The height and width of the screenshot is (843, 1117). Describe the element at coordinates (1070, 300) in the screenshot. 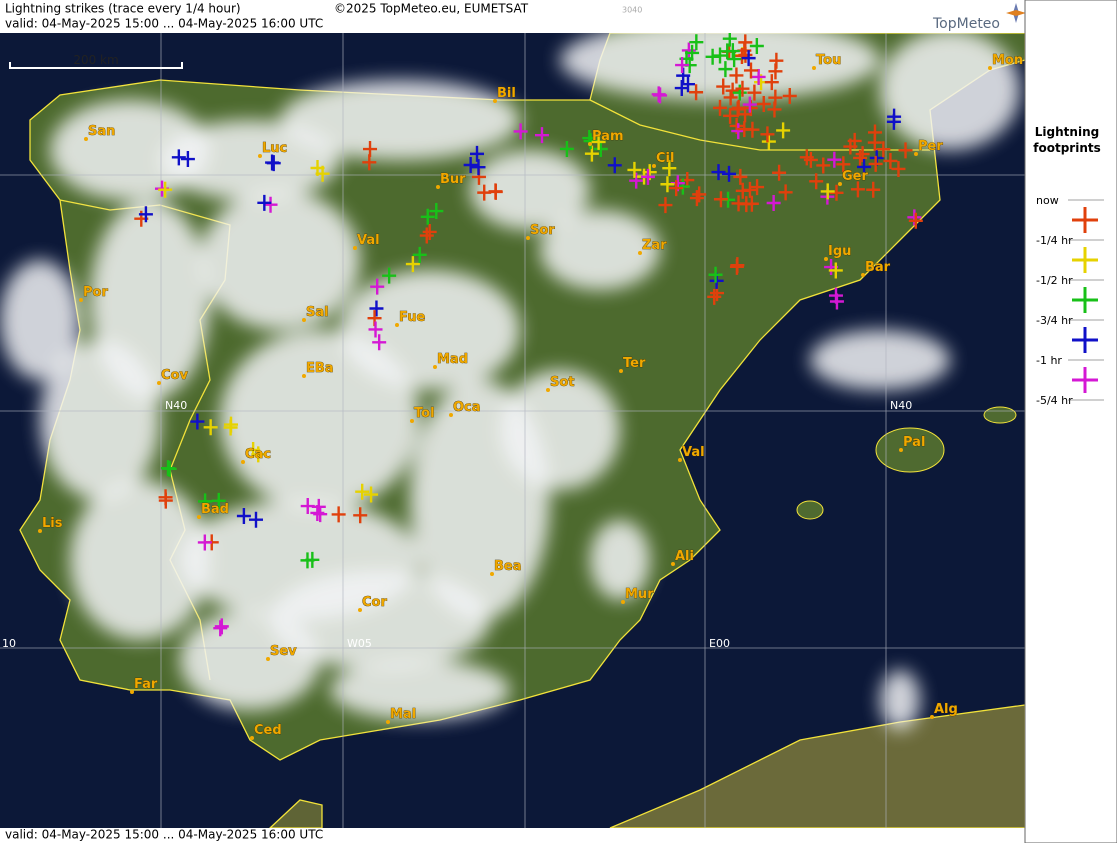

I see `legend: now -1/4 hr -1/2 hr -3/4 hr -1 hr -5/4 hr` at that location.